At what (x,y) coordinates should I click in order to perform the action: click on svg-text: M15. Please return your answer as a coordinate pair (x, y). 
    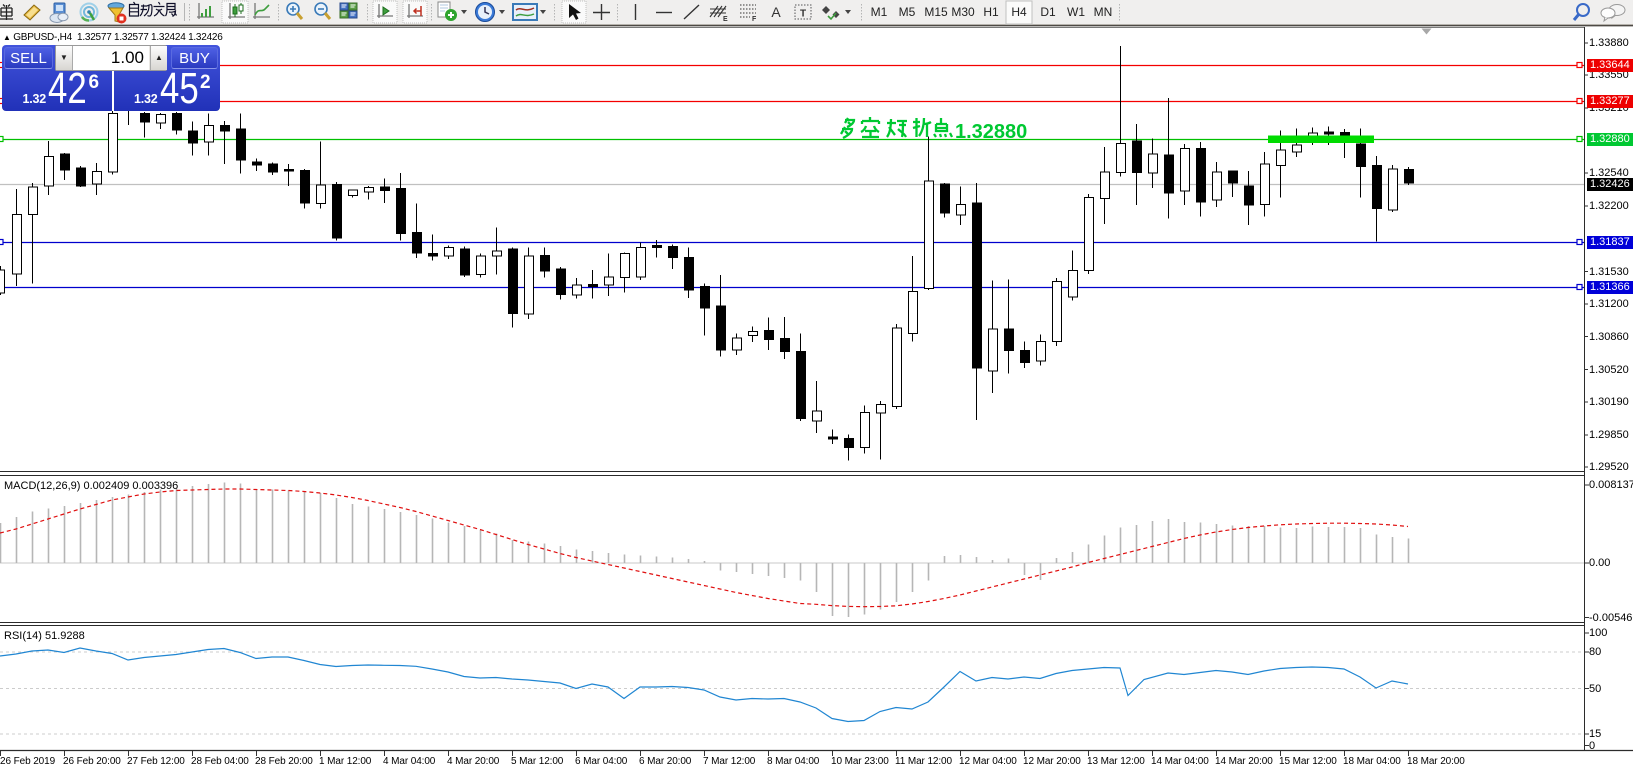
    Looking at the image, I should click on (936, 12).